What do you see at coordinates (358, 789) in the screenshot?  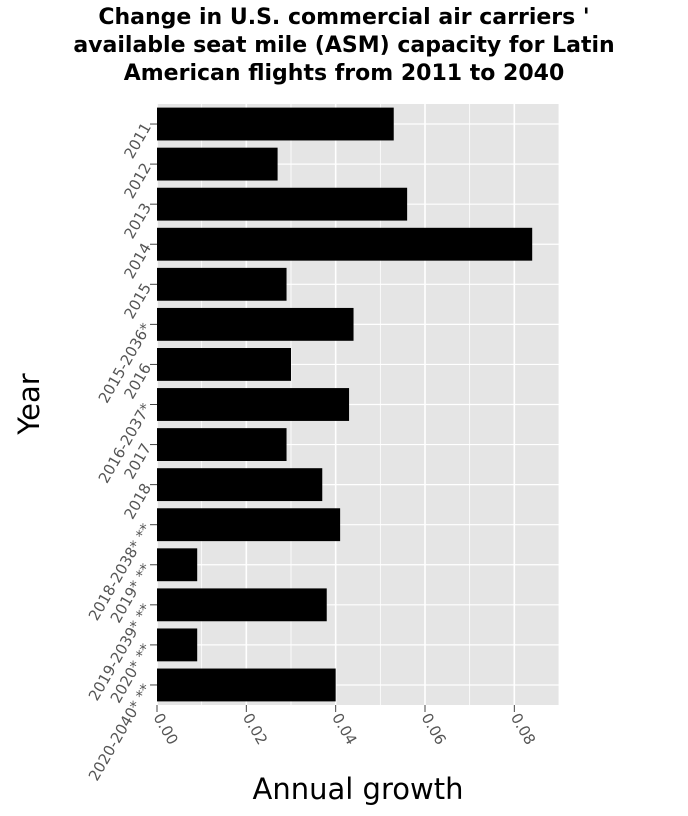 I see `x-axis-title: Annual growth` at bounding box center [358, 789].